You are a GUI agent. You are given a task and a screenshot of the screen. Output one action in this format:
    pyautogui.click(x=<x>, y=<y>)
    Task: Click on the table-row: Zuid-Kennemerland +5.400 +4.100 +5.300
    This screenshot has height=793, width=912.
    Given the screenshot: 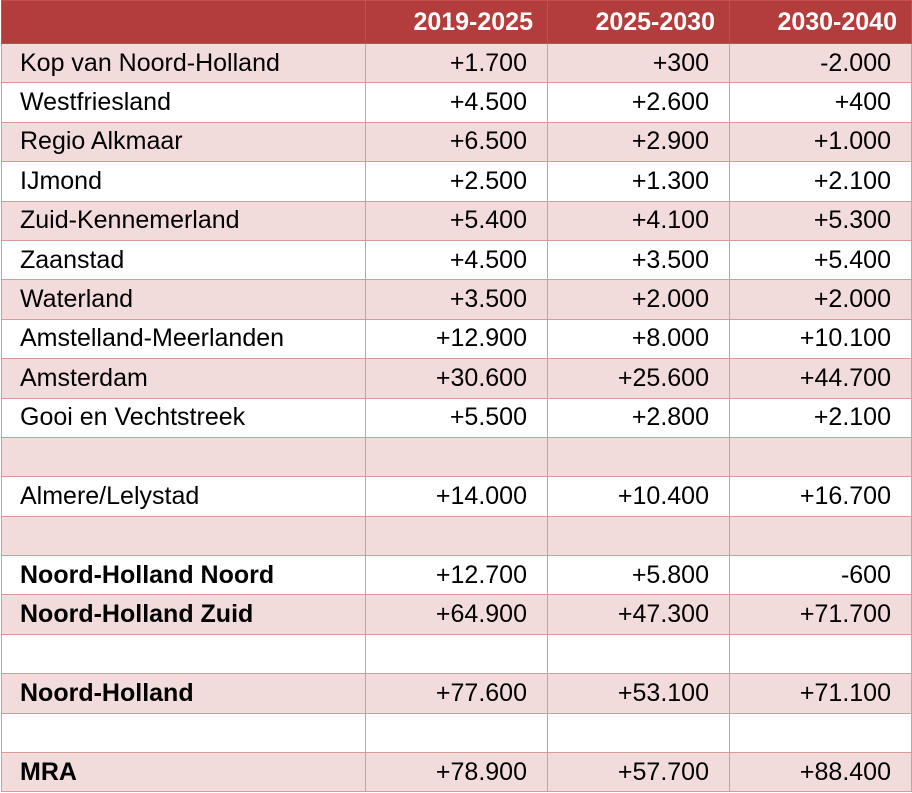 What is the action you would take?
    pyautogui.click(x=456, y=220)
    